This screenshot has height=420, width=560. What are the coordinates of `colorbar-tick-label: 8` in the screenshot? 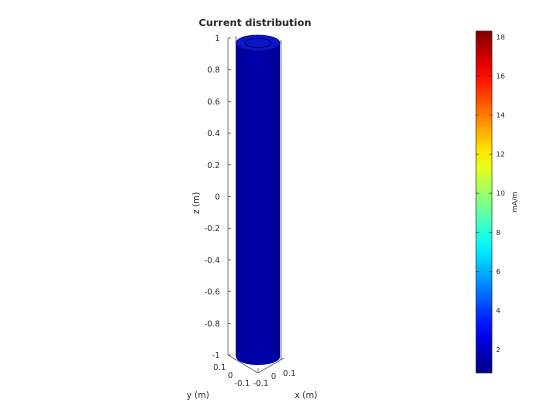 It's located at (498, 233).